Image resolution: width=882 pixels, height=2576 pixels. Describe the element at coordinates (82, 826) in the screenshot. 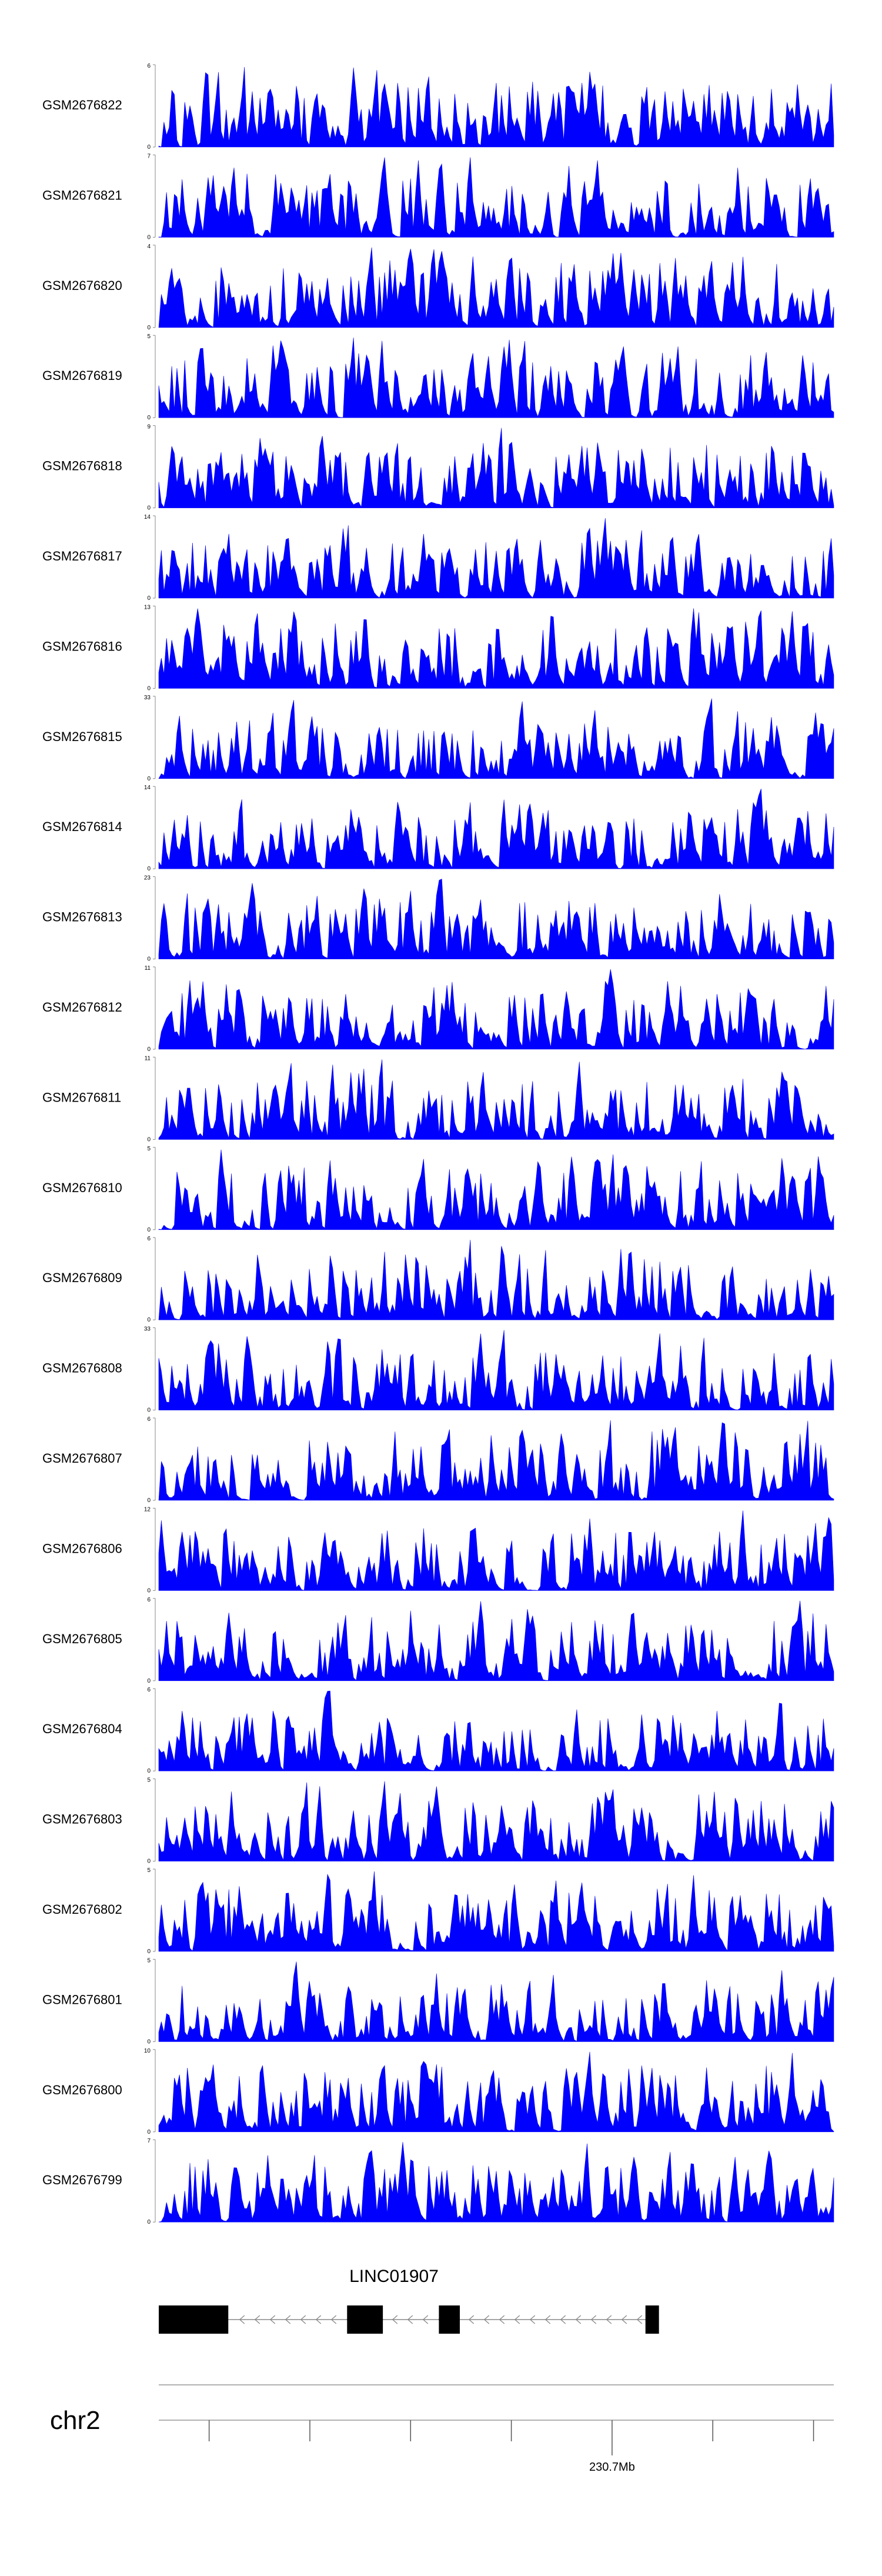

I see `track-label: GSM2676814` at that location.